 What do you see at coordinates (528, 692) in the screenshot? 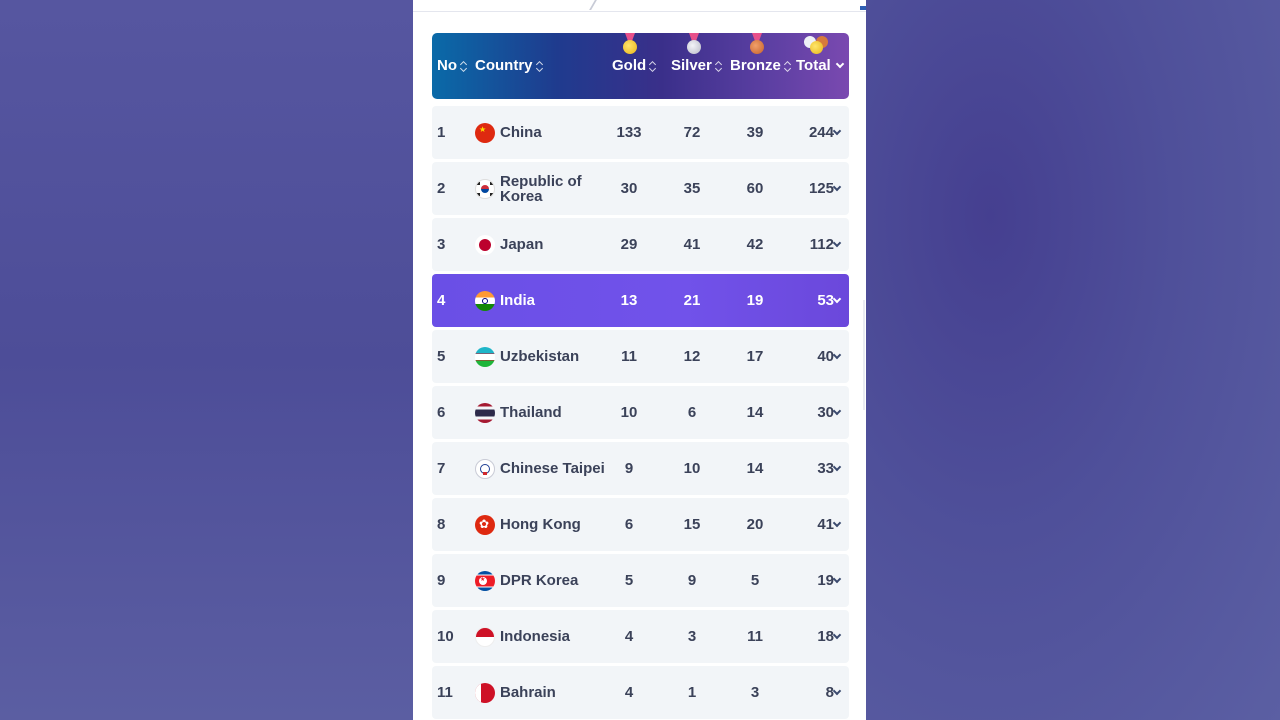
I see `country-name: Bahrain` at bounding box center [528, 692].